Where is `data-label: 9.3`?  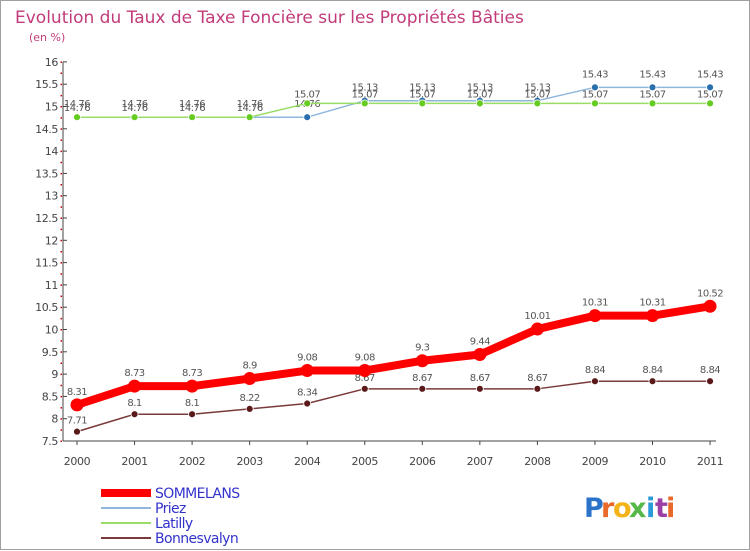
data-label: 9.3 is located at coordinates (422, 348).